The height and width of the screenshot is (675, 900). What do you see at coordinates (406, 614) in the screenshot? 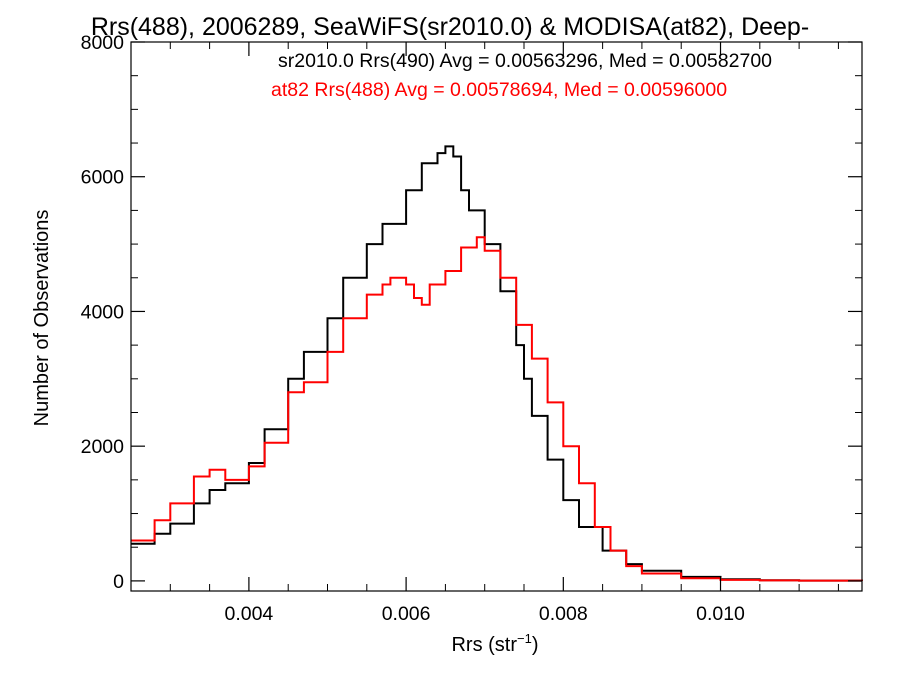
I see `x-tick-label: 0.006` at bounding box center [406, 614].